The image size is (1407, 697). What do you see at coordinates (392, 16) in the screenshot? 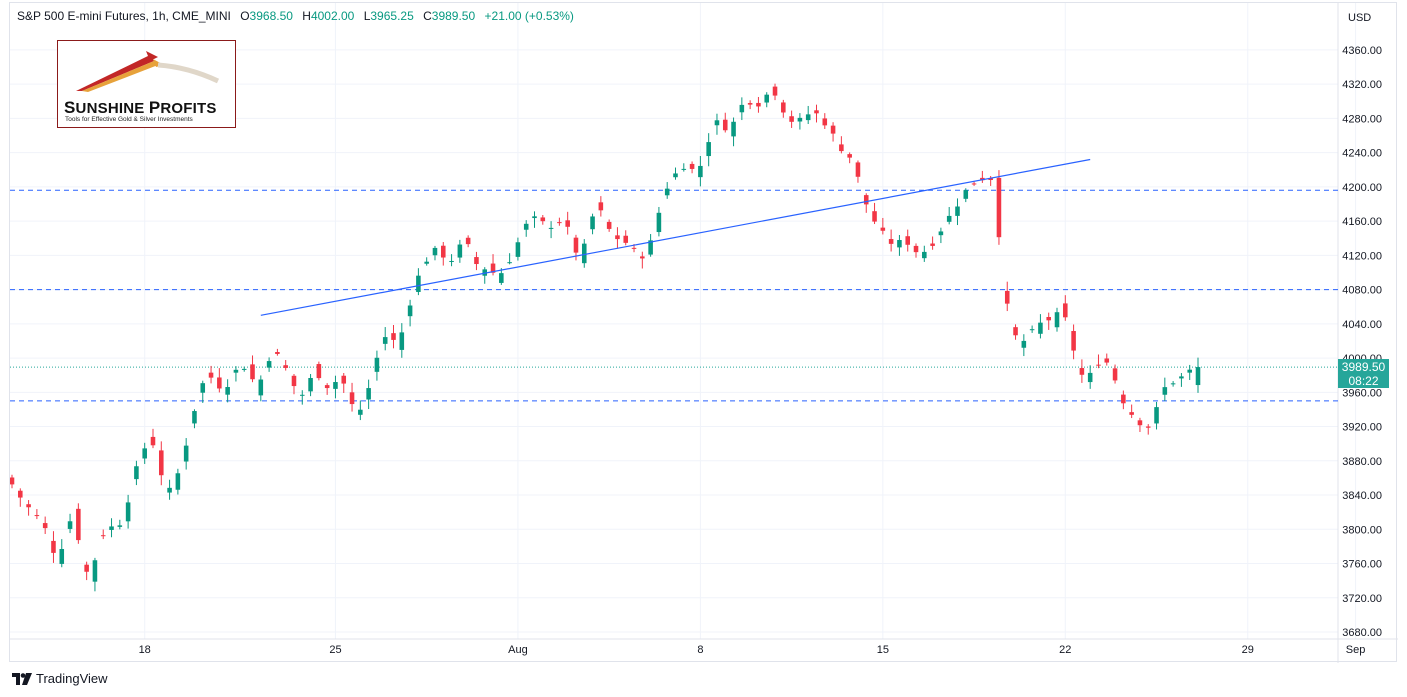
I see `low-value: 3965.25` at bounding box center [392, 16].